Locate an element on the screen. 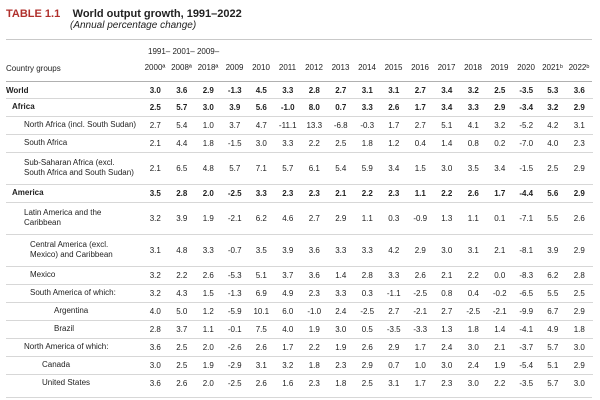 This screenshot has width=600, height=400. value-cell: 4.4 is located at coordinates (181, 142).